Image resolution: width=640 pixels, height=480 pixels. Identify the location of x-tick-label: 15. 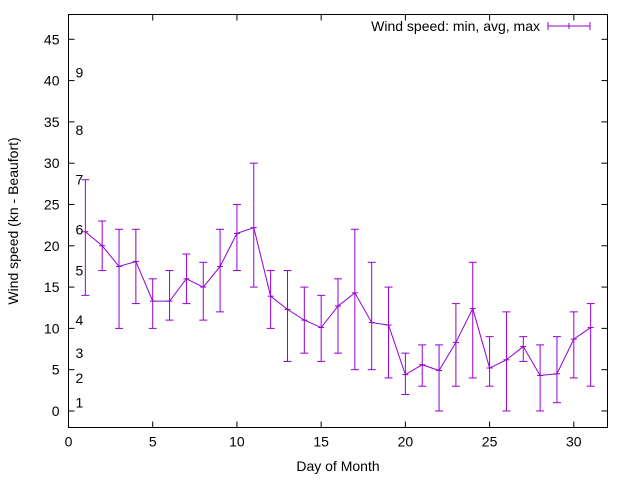
(321, 442).